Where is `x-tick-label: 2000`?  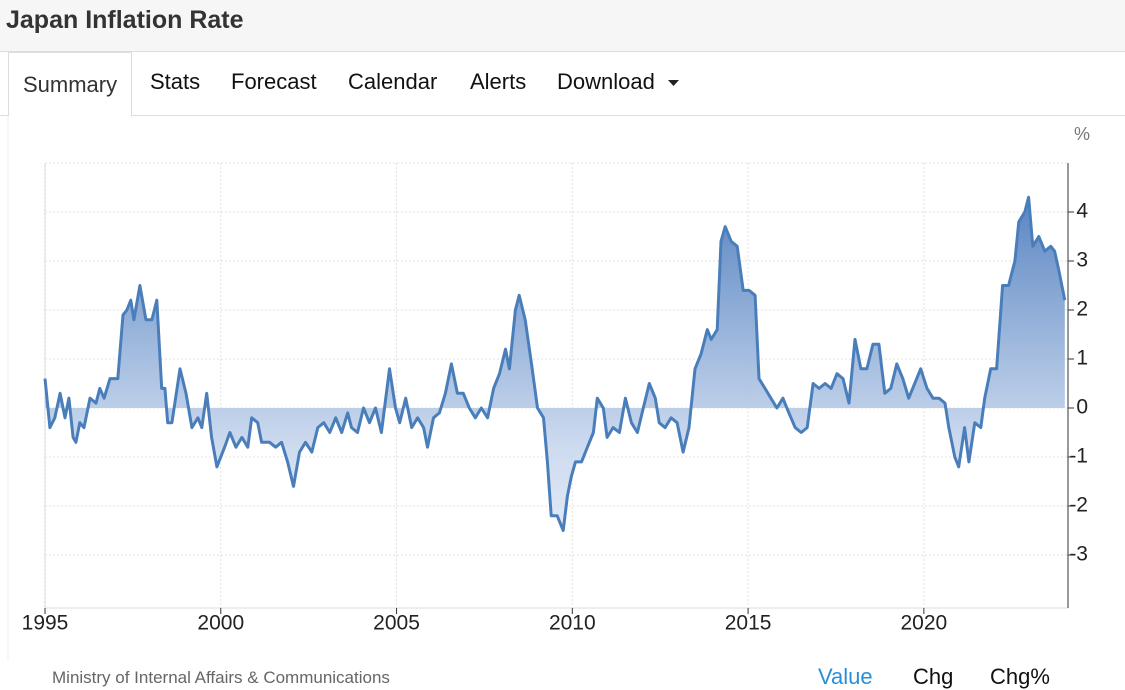 x-tick-label: 2000 is located at coordinates (220, 623).